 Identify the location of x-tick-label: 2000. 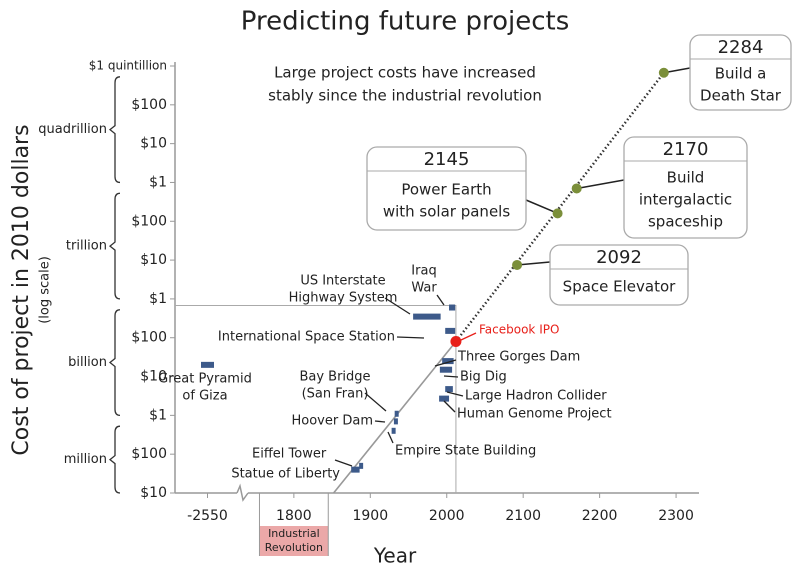
(447, 516).